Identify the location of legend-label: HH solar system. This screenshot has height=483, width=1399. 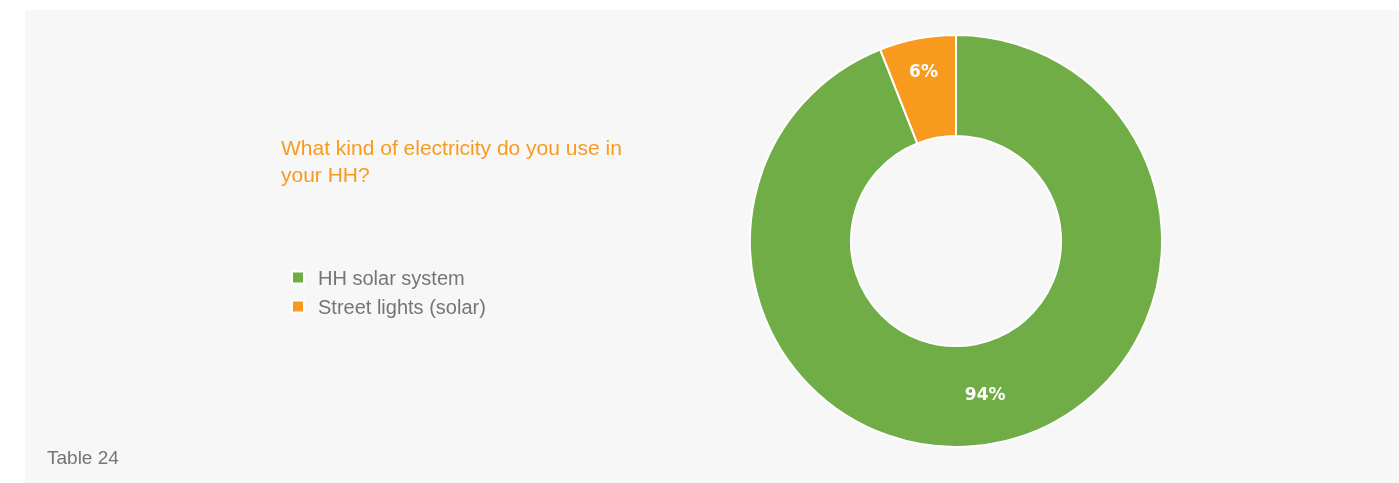
(391, 278).